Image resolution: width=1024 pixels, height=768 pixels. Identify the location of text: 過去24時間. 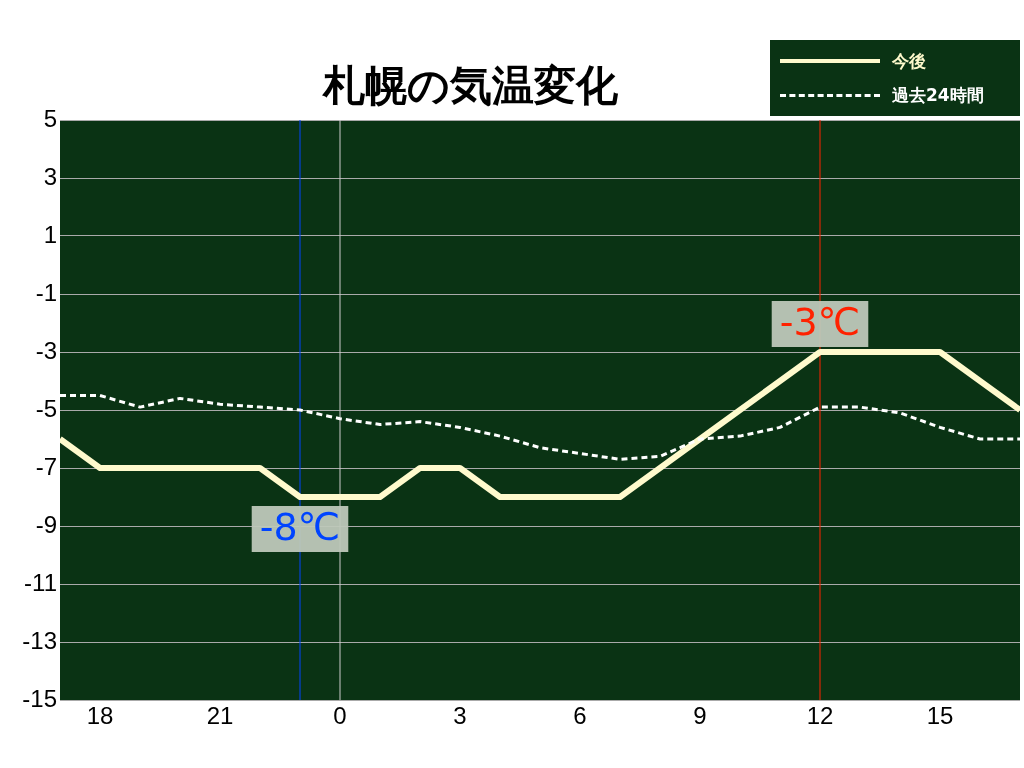
(938, 95).